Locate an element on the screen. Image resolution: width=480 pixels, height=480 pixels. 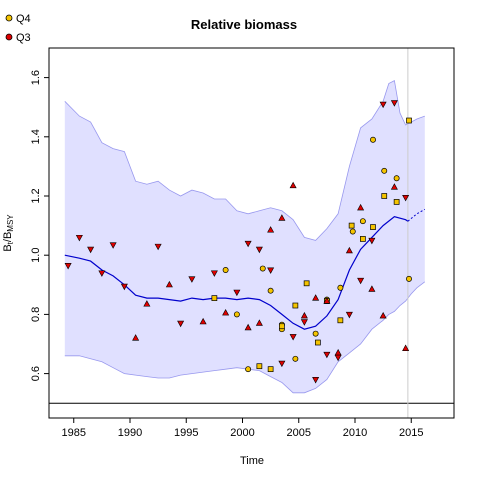
x-axis-title: Time is located at coordinates (252, 461).